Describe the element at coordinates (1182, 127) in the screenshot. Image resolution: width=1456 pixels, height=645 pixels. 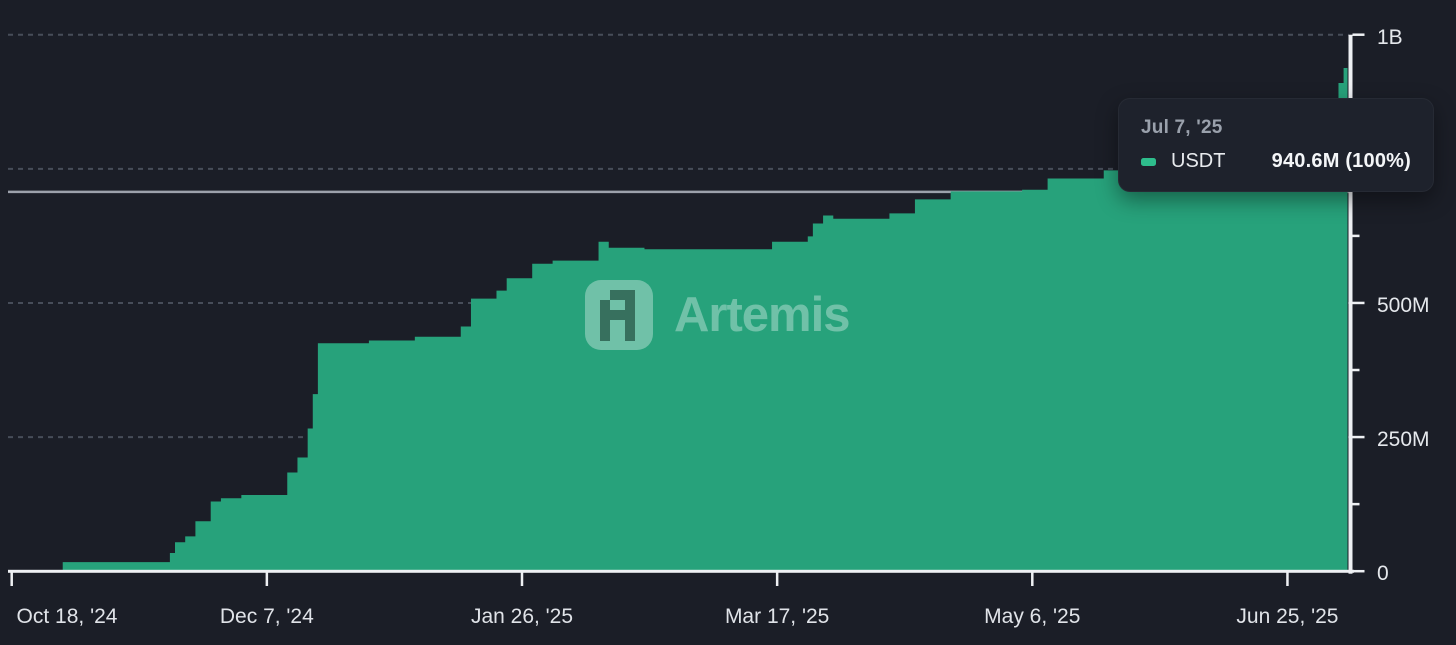
I see `tooltip-date: Jul 7, '25` at that location.